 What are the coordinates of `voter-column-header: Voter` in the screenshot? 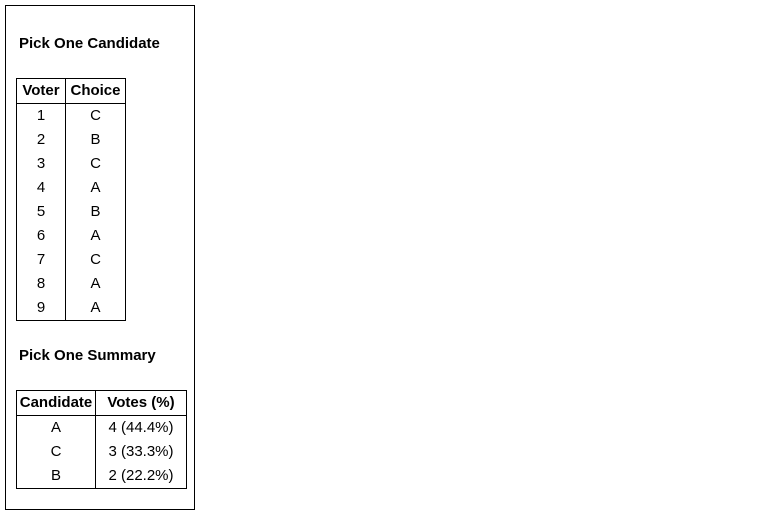 It's located at (41, 91).